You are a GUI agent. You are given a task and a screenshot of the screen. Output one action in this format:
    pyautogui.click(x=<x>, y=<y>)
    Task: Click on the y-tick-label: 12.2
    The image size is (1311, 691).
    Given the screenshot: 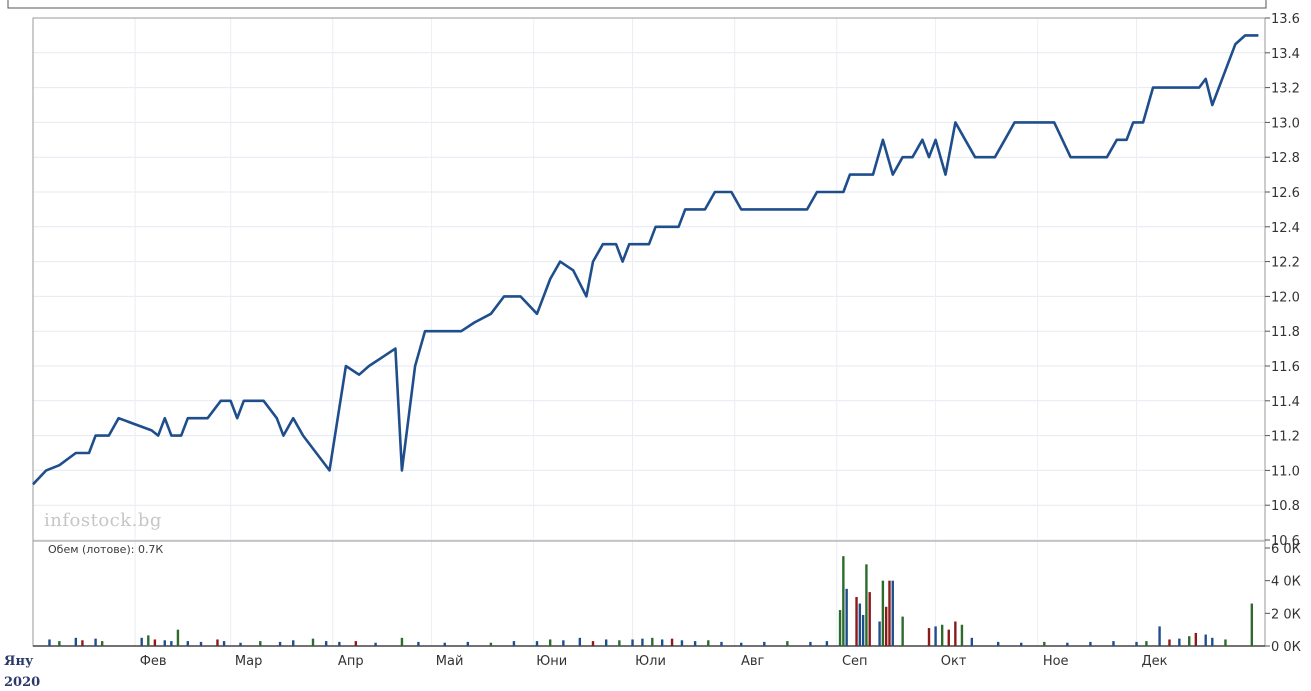 What is the action you would take?
    pyautogui.click(x=1285, y=263)
    